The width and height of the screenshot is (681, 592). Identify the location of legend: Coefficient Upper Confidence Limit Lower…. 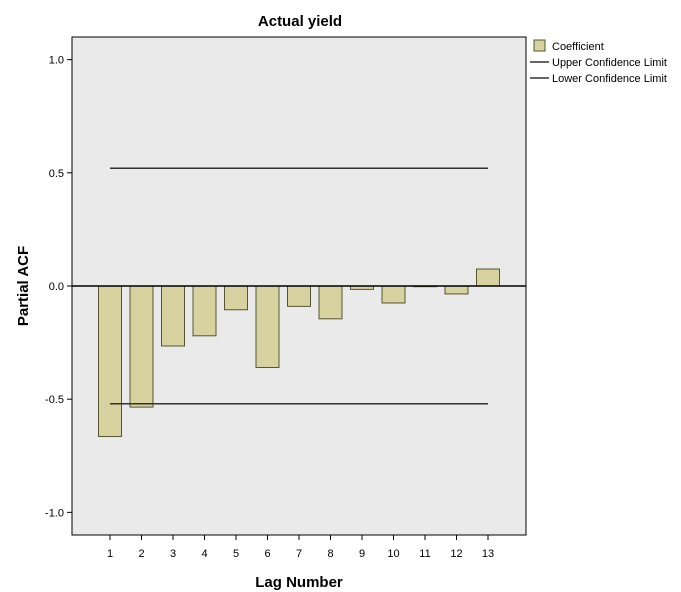
(598, 62).